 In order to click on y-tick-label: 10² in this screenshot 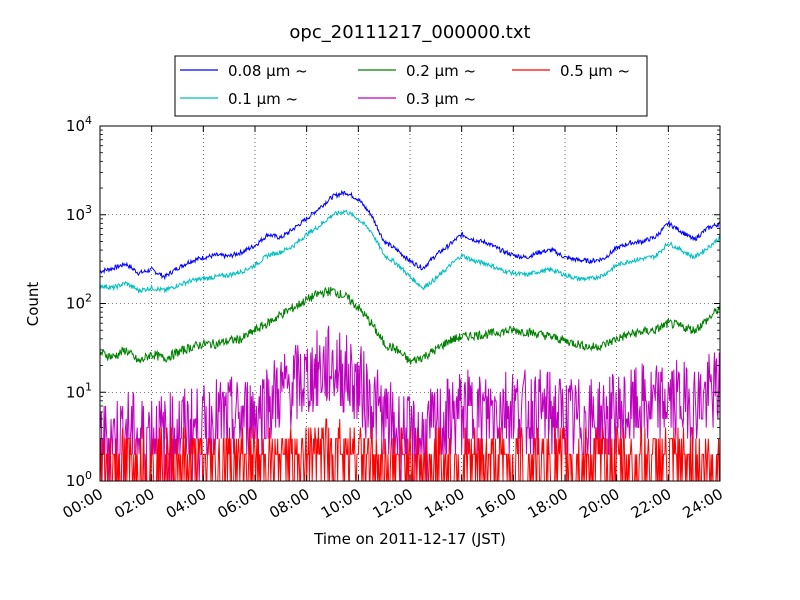, I will do `click(79, 302)`.